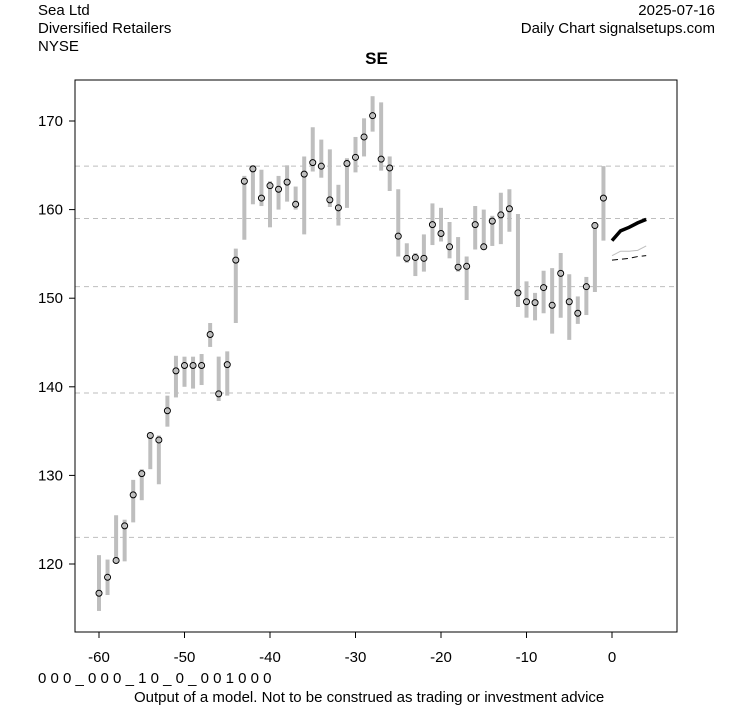  I want to click on x-tick-label: -10, so click(527, 657).